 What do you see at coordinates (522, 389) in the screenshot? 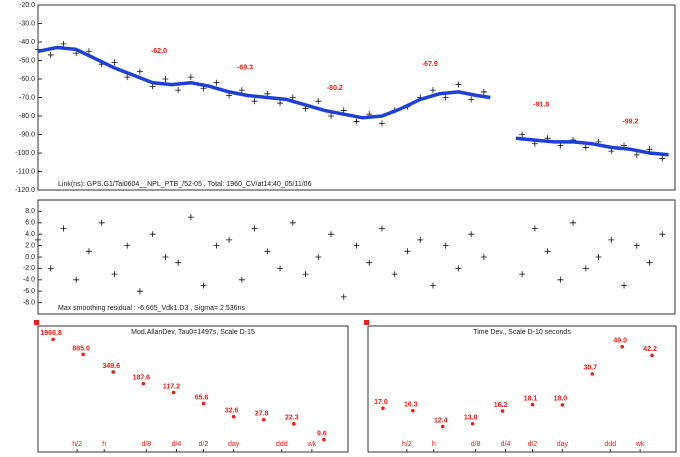
I see `plot-frame` at bounding box center [522, 389].